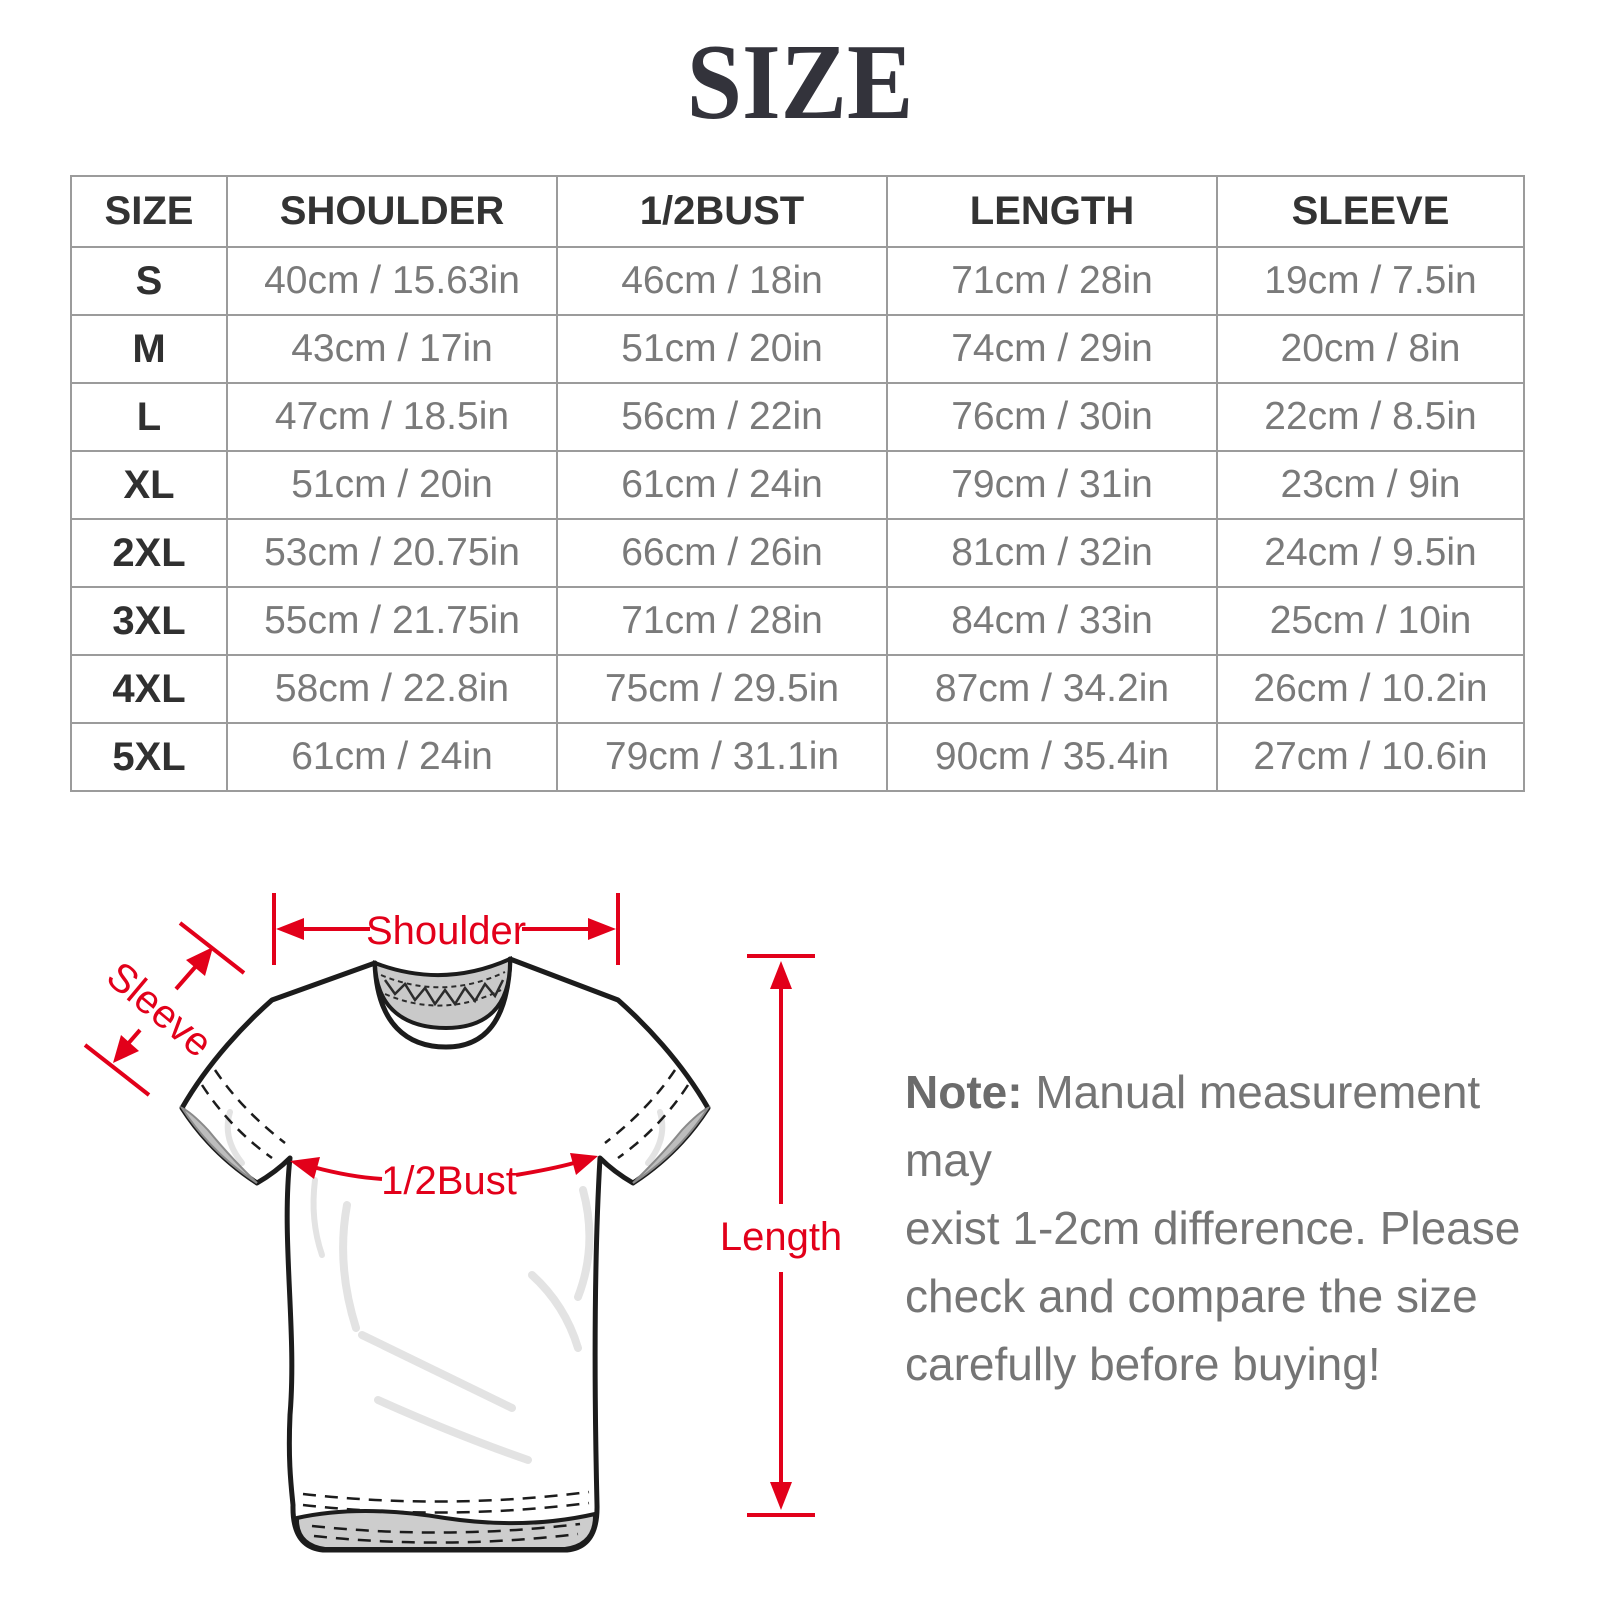 The width and height of the screenshot is (1600, 1600). I want to click on column-header: SHOULDER, so click(392, 211).